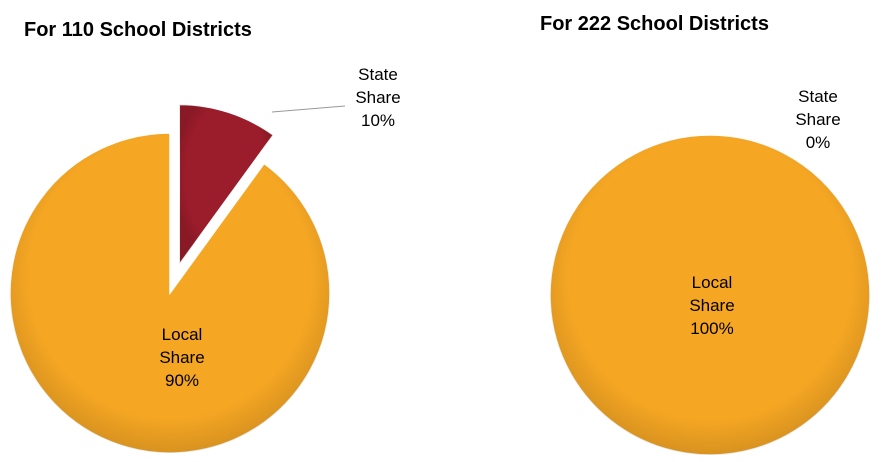 This screenshot has width=883, height=462. What do you see at coordinates (138, 30) in the screenshot?
I see `chart-title: For 110 School Districts` at bounding box center [138, 30].